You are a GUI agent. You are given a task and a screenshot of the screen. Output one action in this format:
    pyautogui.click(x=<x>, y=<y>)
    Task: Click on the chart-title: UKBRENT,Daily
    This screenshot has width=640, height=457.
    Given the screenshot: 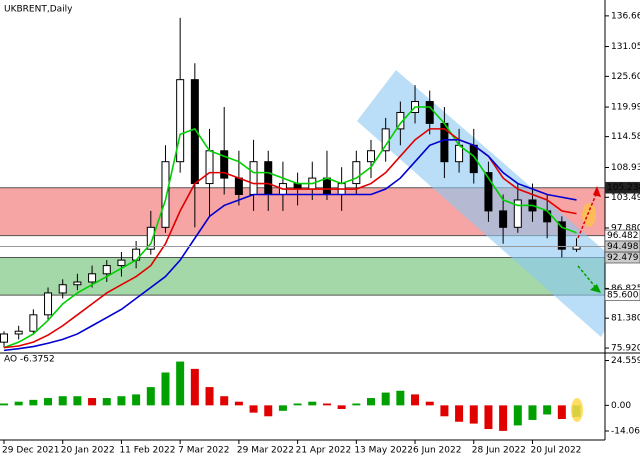 What is the action you would take?
    pyautogui.click(x=38, y=10)
    